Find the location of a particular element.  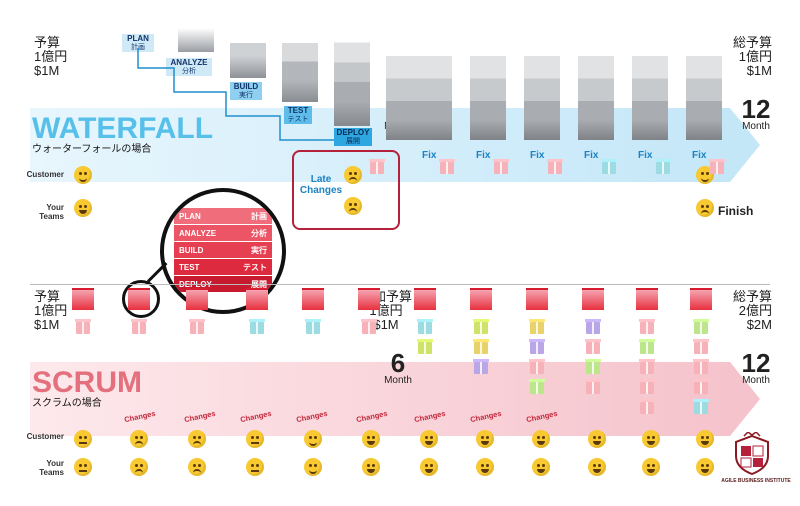

step-connector is located at coordinates (235, 94).